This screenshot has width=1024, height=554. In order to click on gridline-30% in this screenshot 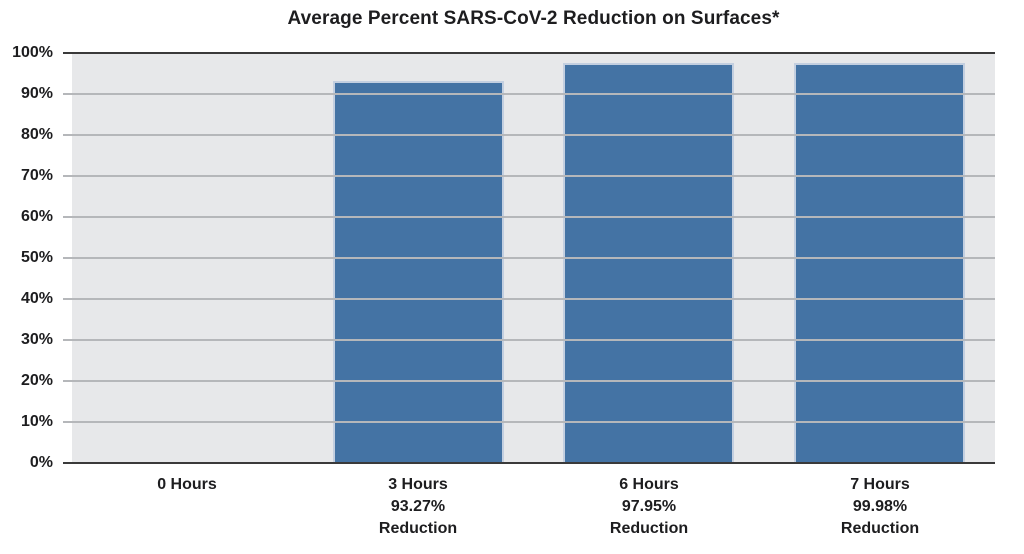, I will do `click(529, 340)`.